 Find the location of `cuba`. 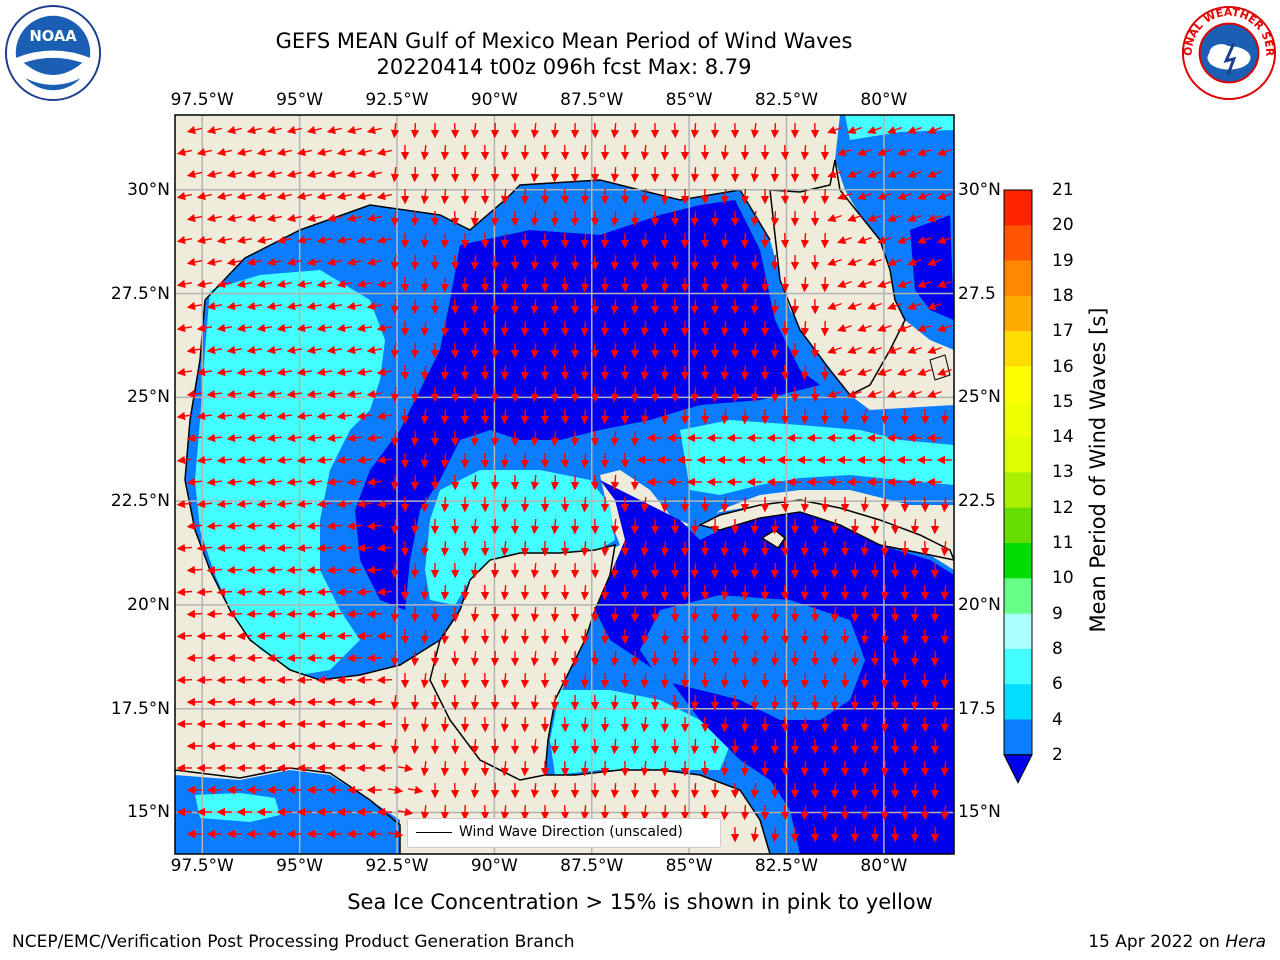

cuba is located at coordinates (825, 530).